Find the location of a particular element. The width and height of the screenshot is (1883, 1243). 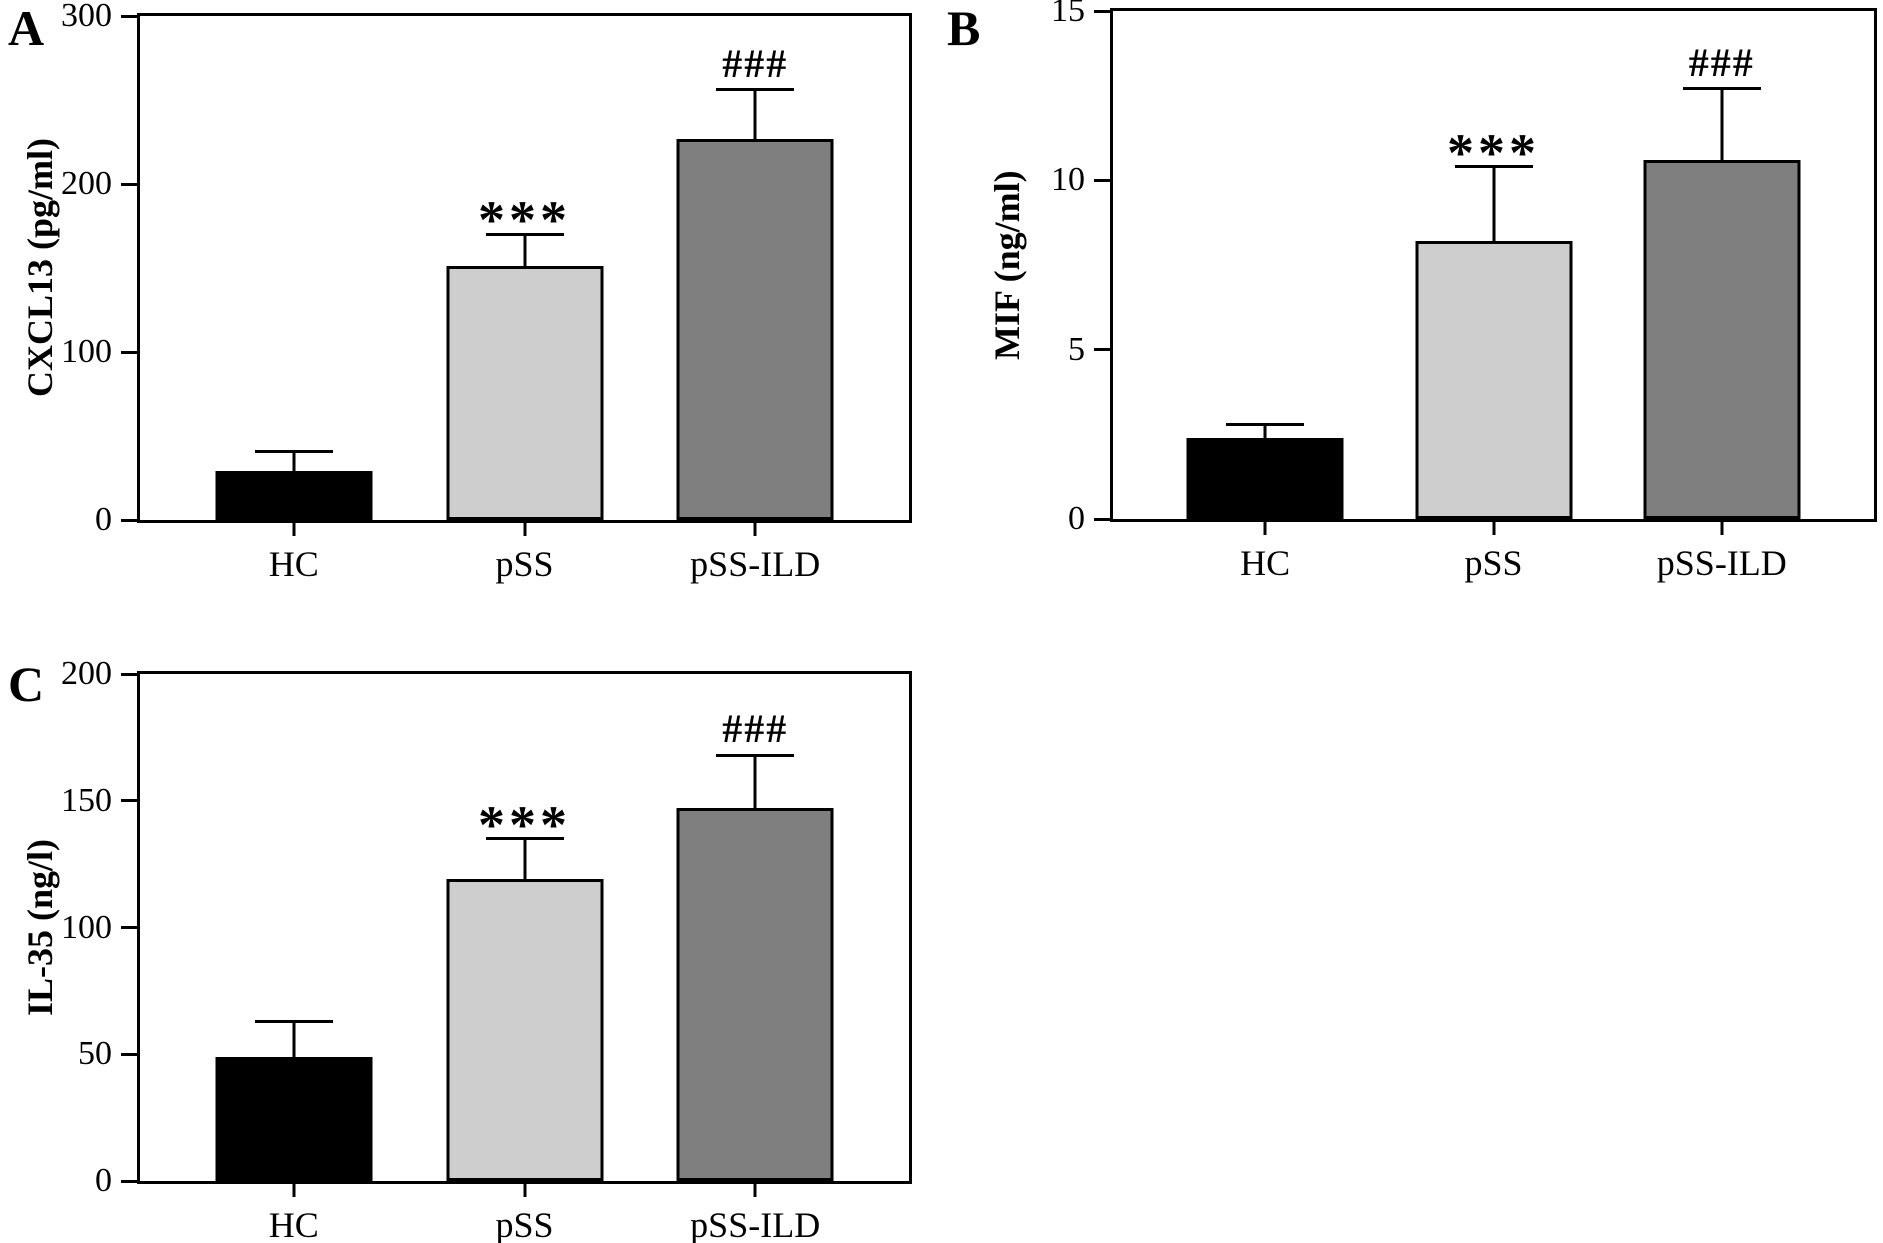

y-axis-title-A: CXCL13 (pg/ml) is located at coordinates (40, 268).